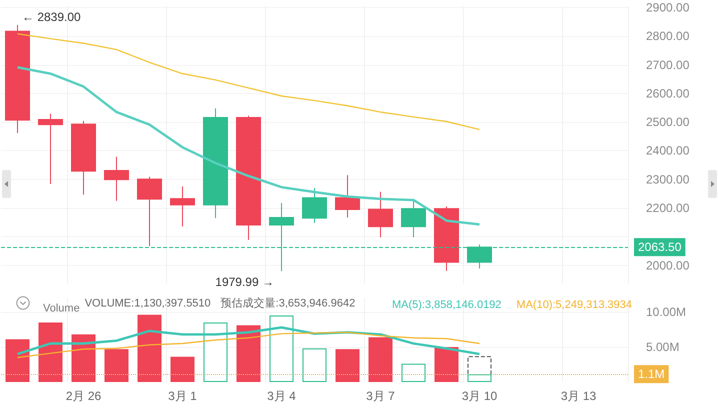 The height and width of the screenshot is (408, 718). Describe the element at coordinates (668, 122) in the screenshot. I see `y-tick-label: 2500.00` at that location.